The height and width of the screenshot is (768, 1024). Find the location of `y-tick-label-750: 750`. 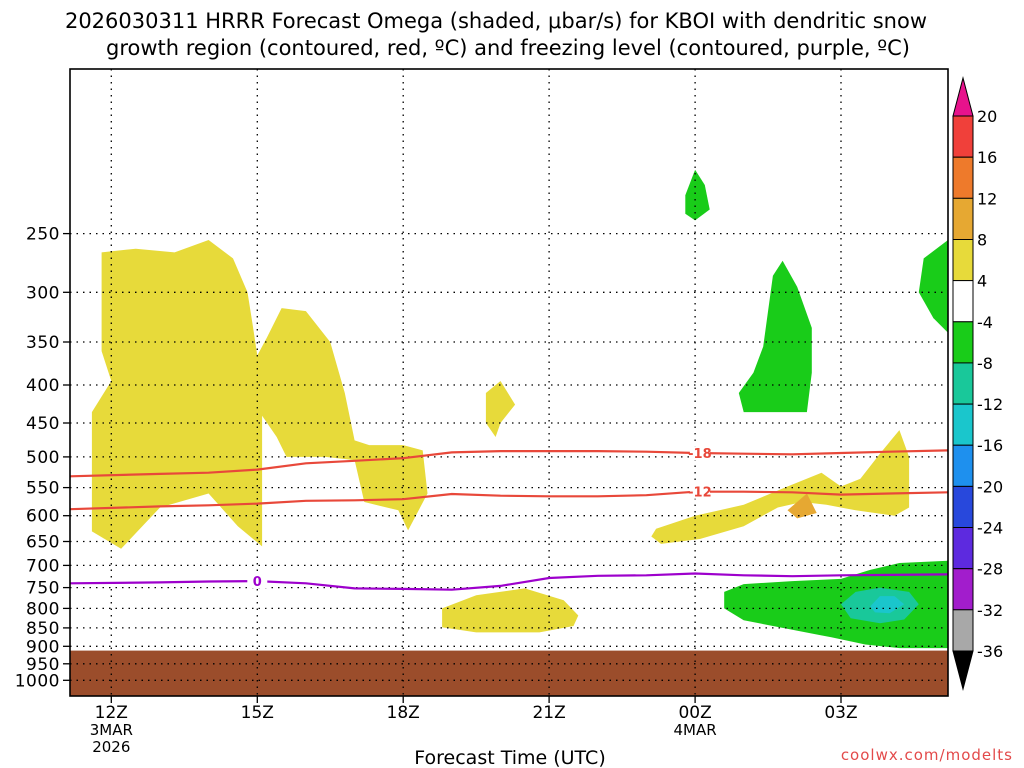

y-tick-label-750: 750 is located at coordinates (43, 589).